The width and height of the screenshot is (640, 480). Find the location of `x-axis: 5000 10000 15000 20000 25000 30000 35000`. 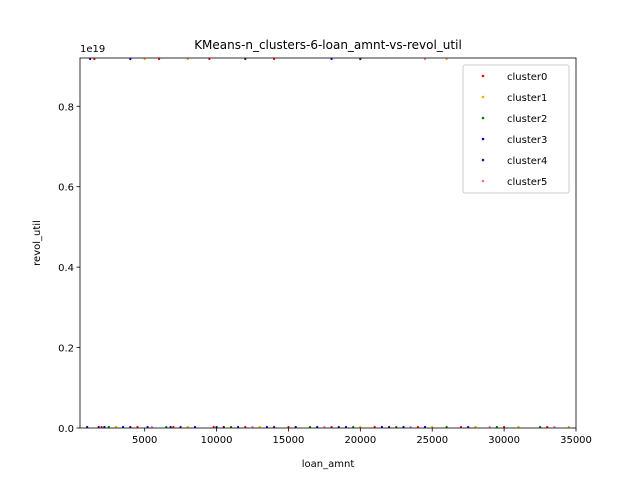

x-axis: 5000 10000 15000 20000 25000 30000 35000 is located at coordinates (362, 437).